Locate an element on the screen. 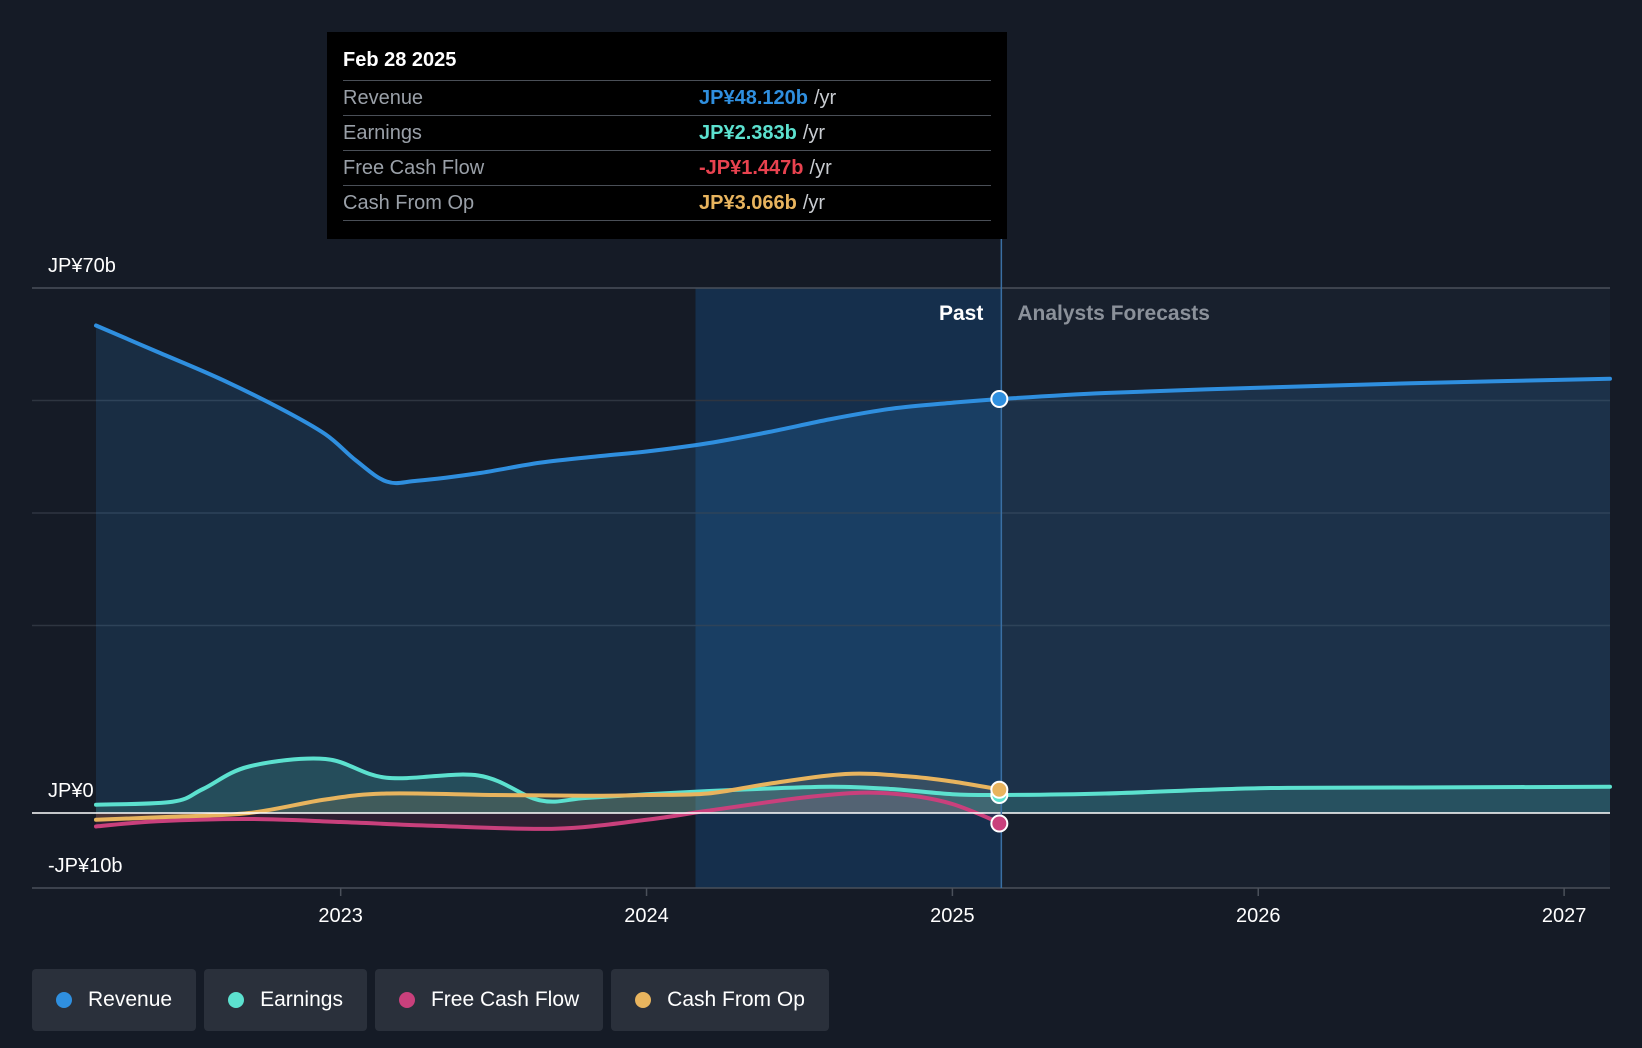 Image resolution: width=1642 pixels, height=1048 pixels. legend-label: Free Cash Flow is located at coordinates (505, 999).